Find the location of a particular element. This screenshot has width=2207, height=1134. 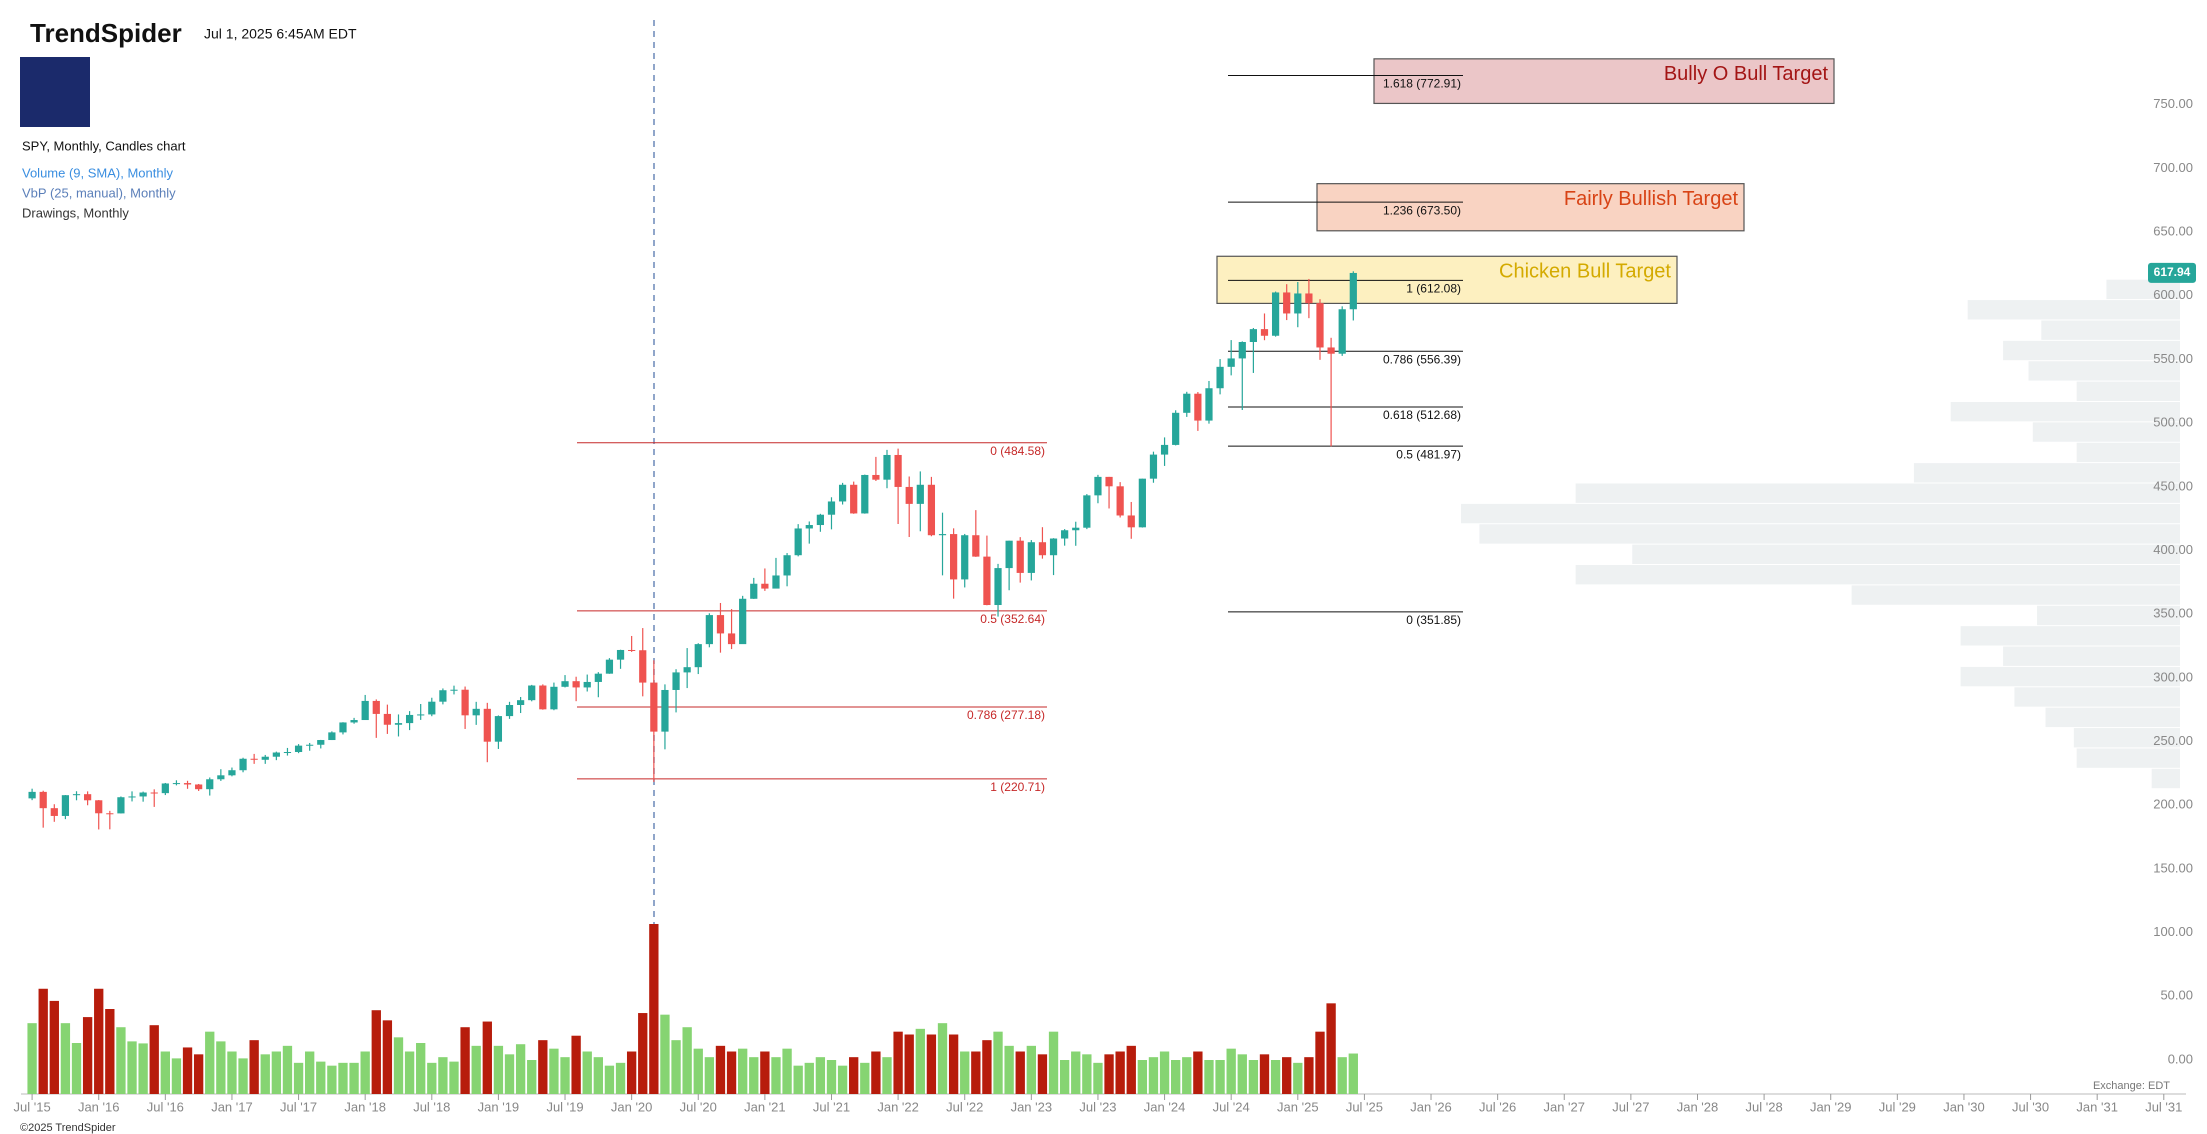

x-tick-label: Jul '19 is located at coordinates (564, 1106).